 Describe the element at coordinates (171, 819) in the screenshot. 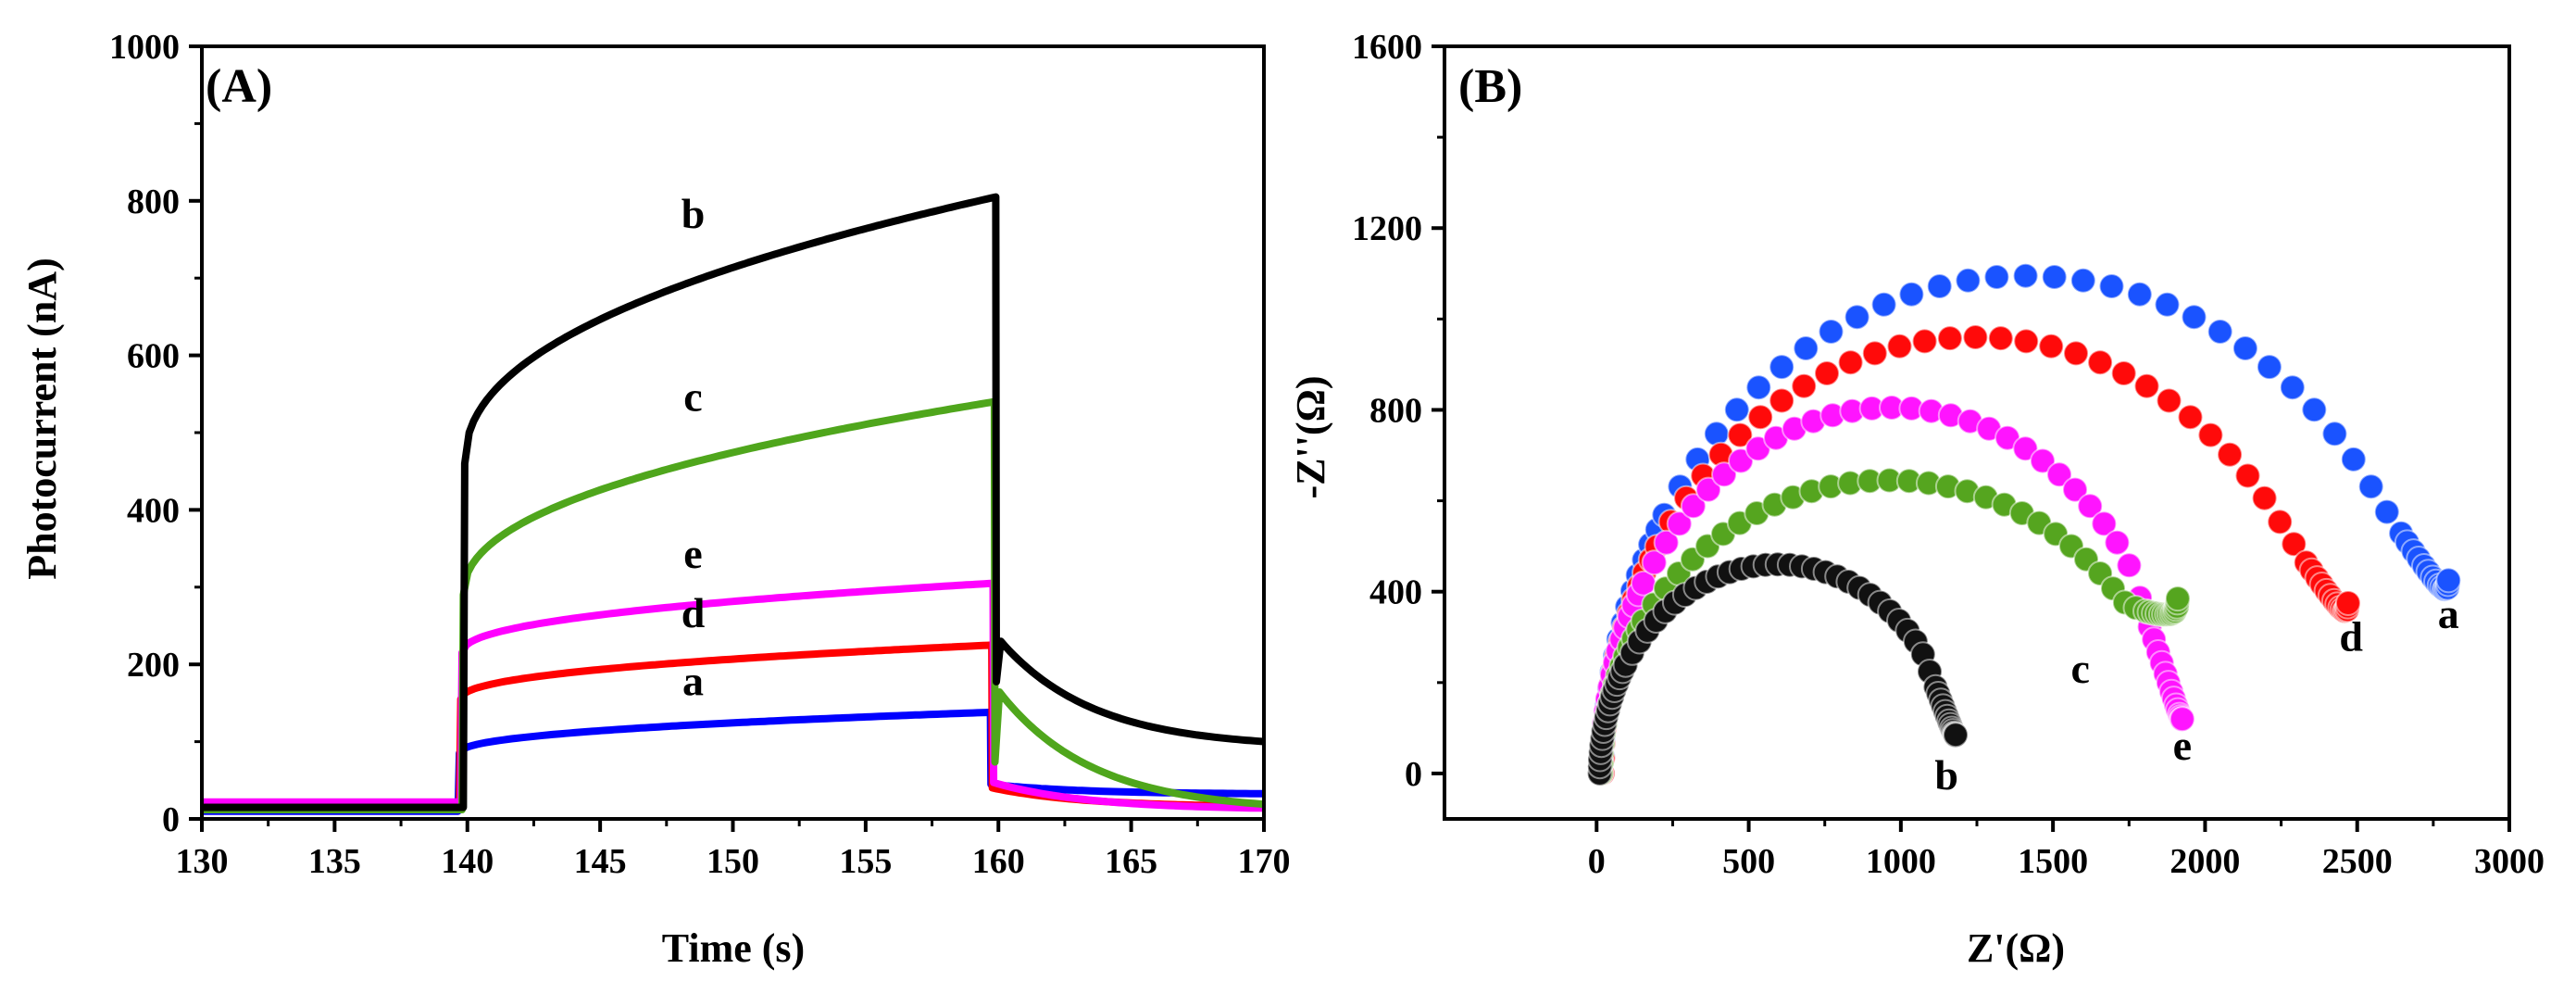

I see `panel-a-y-tick-label: 0` at that location.